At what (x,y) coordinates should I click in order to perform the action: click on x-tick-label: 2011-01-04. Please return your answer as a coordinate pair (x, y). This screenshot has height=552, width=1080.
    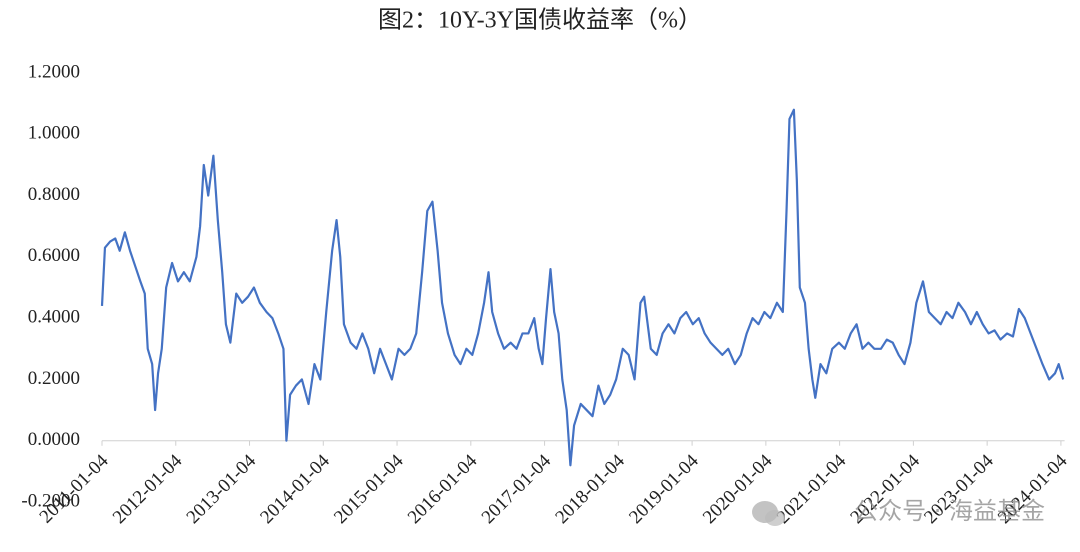
    Looking at the image, I should click on (74, 488).